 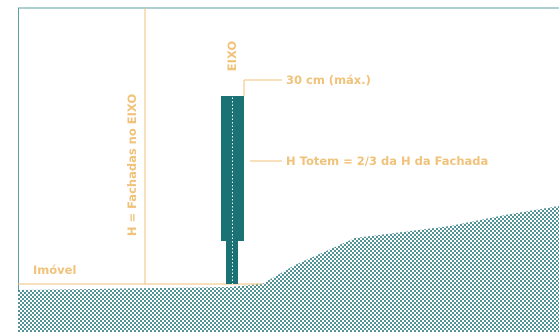 What do you see at coordinates (387, 161) in the screenshot?
I see `totem-height-label: H Totem = 2/3 da H da Fachada` at bounding box center [387, 161].